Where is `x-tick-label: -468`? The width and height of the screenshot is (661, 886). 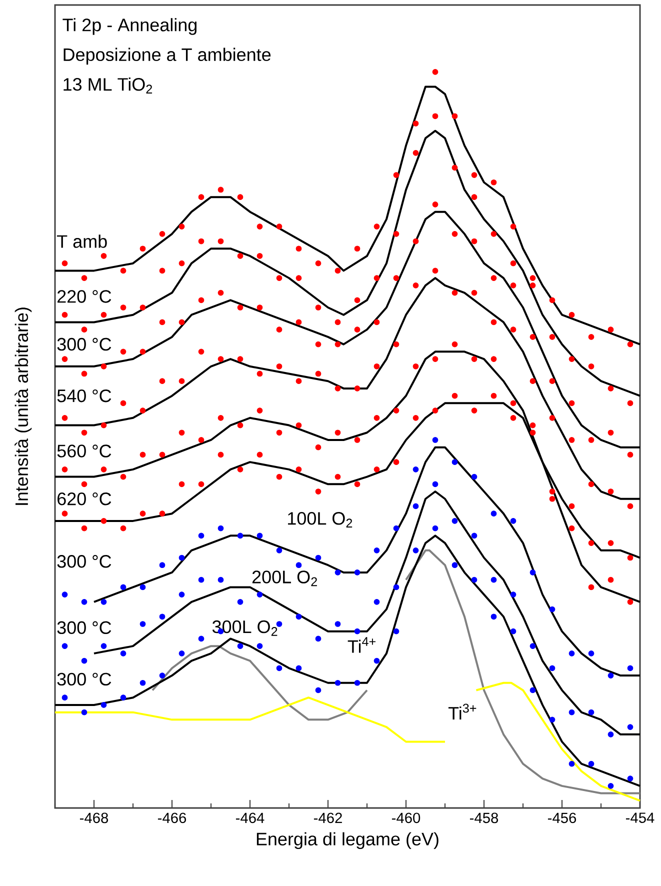
x-tick-label: -468 is located at coordinates (94, 818).